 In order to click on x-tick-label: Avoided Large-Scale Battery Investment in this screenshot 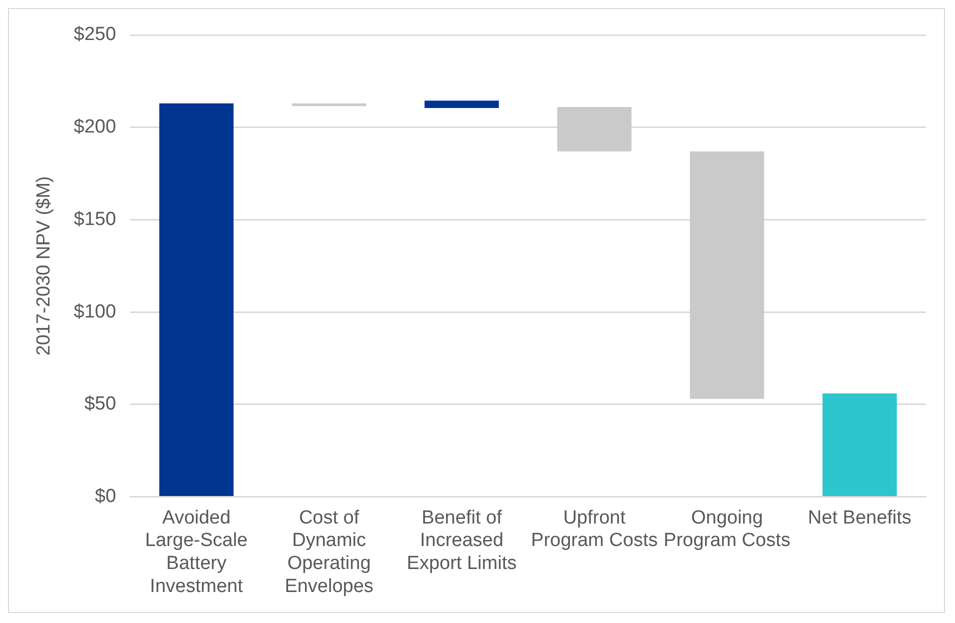, I will do `click(196, 552)`.